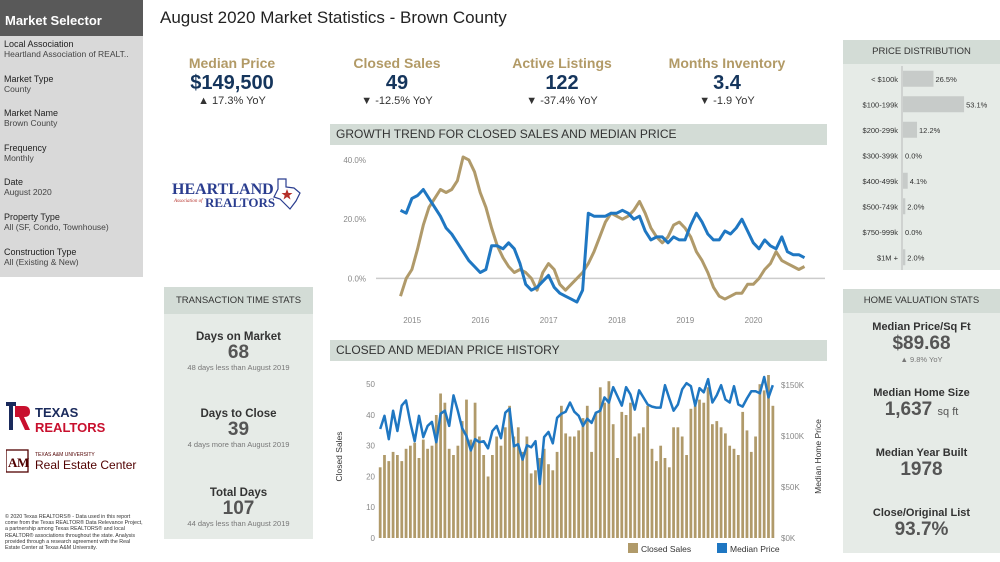 The width and height of the screenshot is (1000, 562). What do you see at coordinates (71, 88) in the screenshot?
I see `filter-market-type: Market Type County` at bounding box center [71, 88].